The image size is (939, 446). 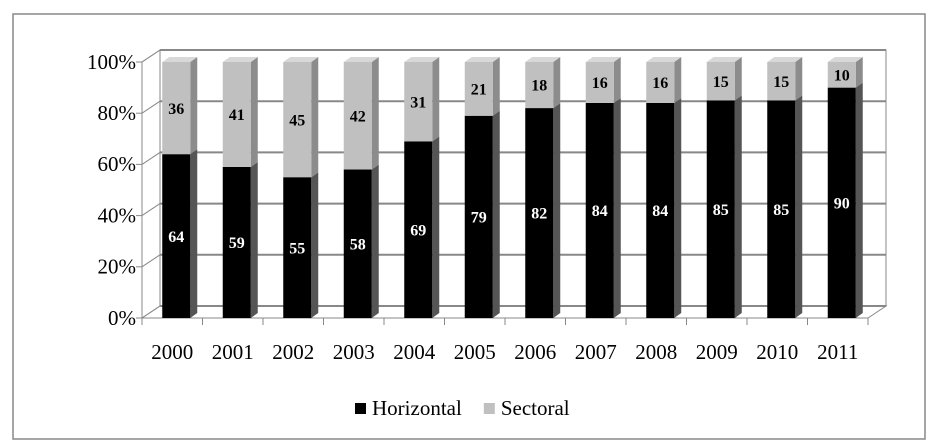 I want to click on y-tick-label: 100%, so click(x=111, y=62).